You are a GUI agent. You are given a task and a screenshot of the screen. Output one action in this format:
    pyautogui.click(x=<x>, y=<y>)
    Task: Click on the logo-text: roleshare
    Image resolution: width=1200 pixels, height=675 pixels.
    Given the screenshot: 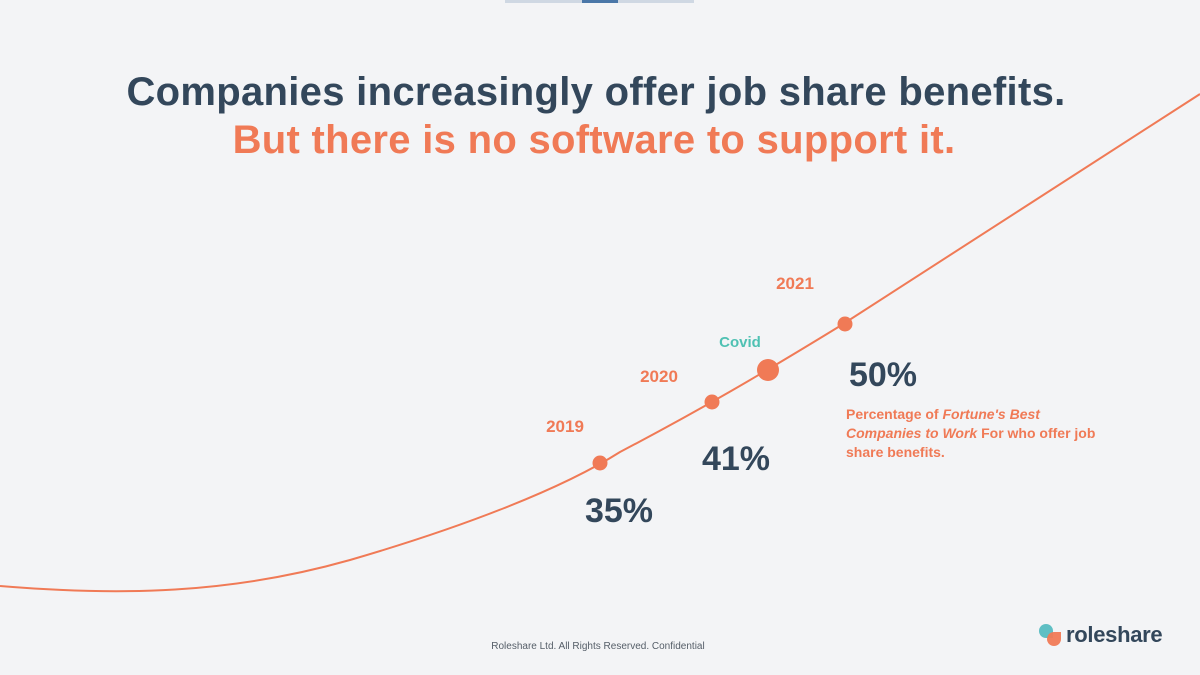 What is the action you would take?
    pyautogui.click(x=1114, y=634)
    